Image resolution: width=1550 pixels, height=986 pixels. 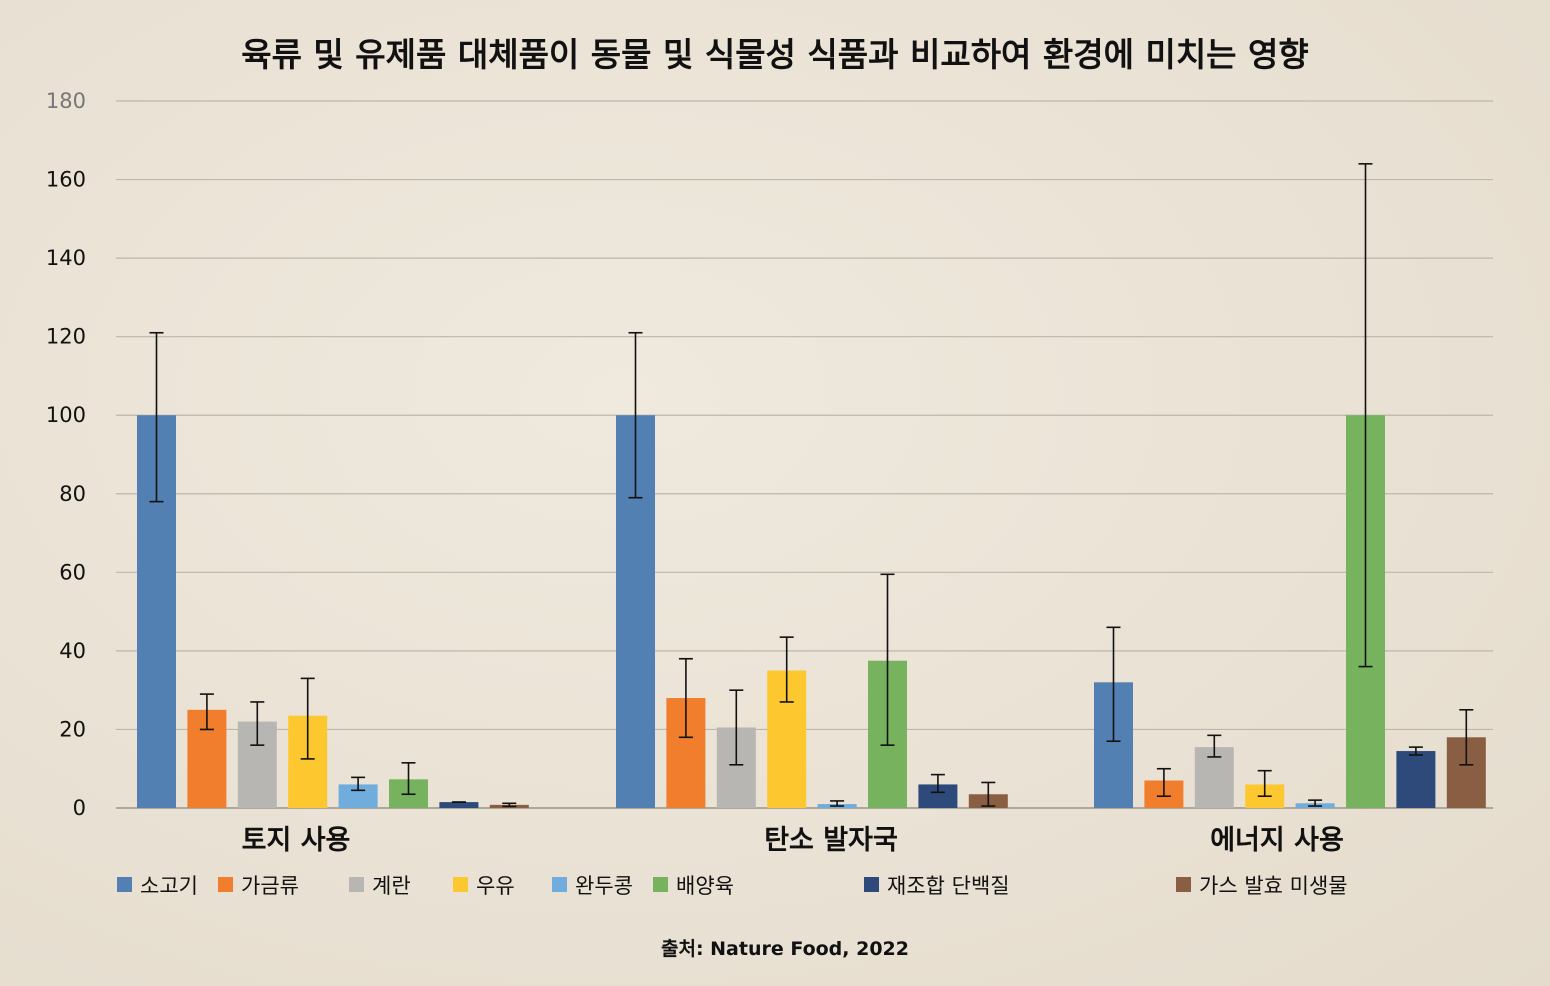 What do you see at coordinates (635, 415) in the screenshot?
I see `error-bar-소고기-탄소 발자국` at bounding box center [635, 415].